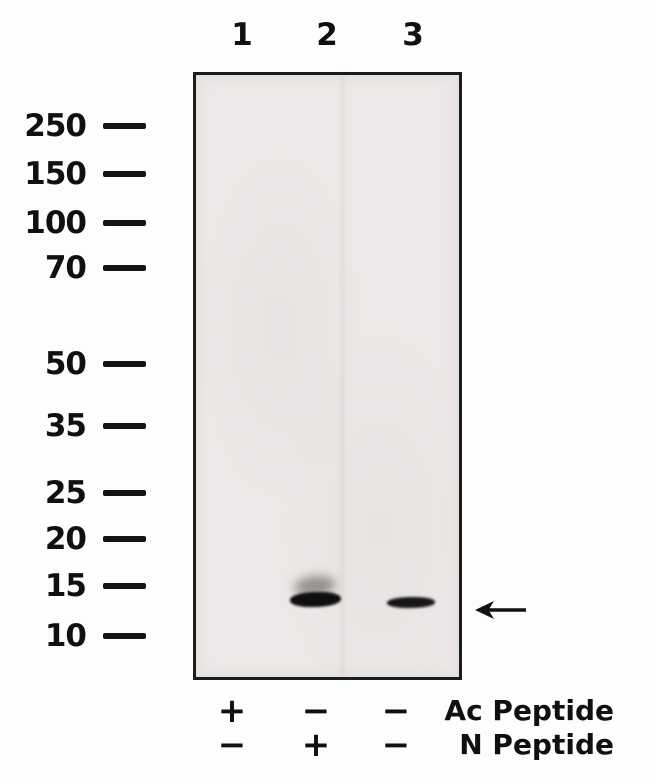 The height and width of the screenshot is (784, 650). Describe the element at coordinates (232, 711) in the screenshot. I see `ac-peptide-lane1-value: +` at that location.